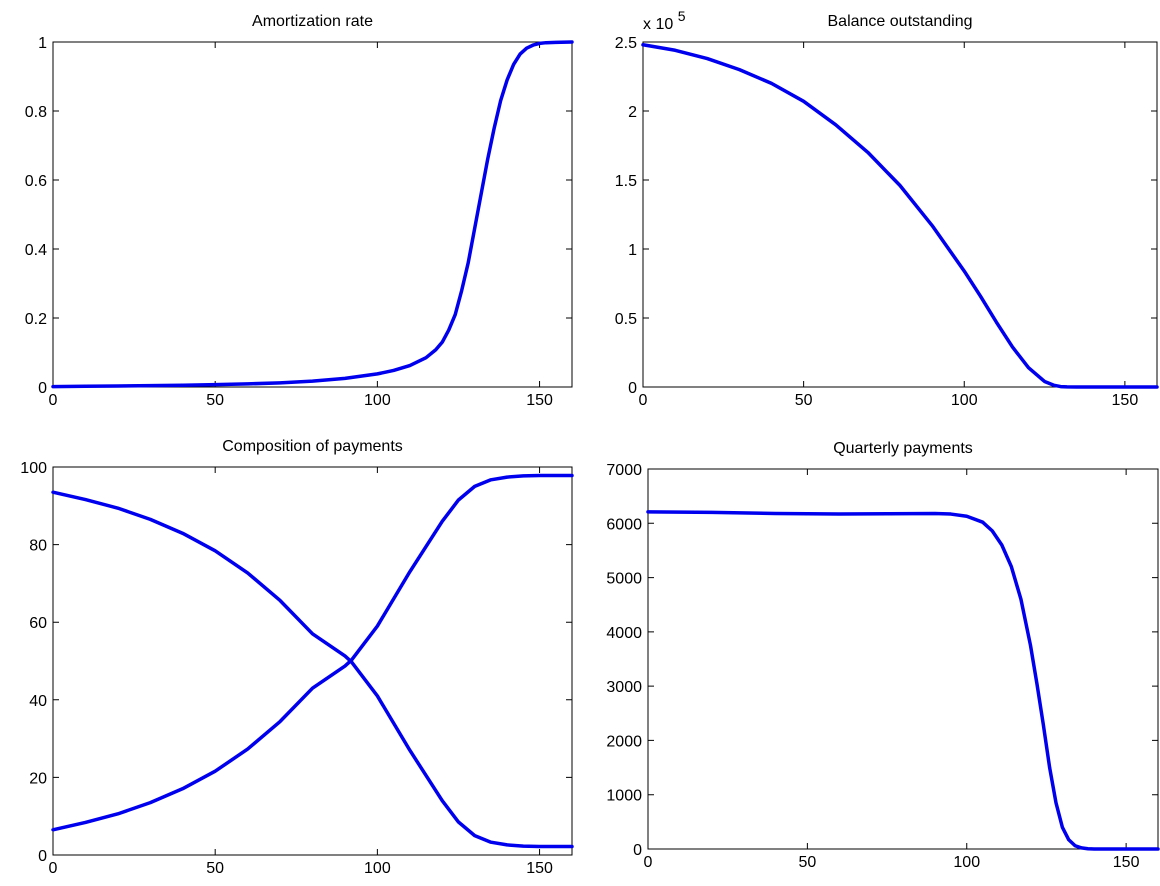 The width and height of the screenshot is (1160, 886). Describe the element at coordinates (903, 448) in the screenshot. I see `chart-title: Quarterly payments` at that location.